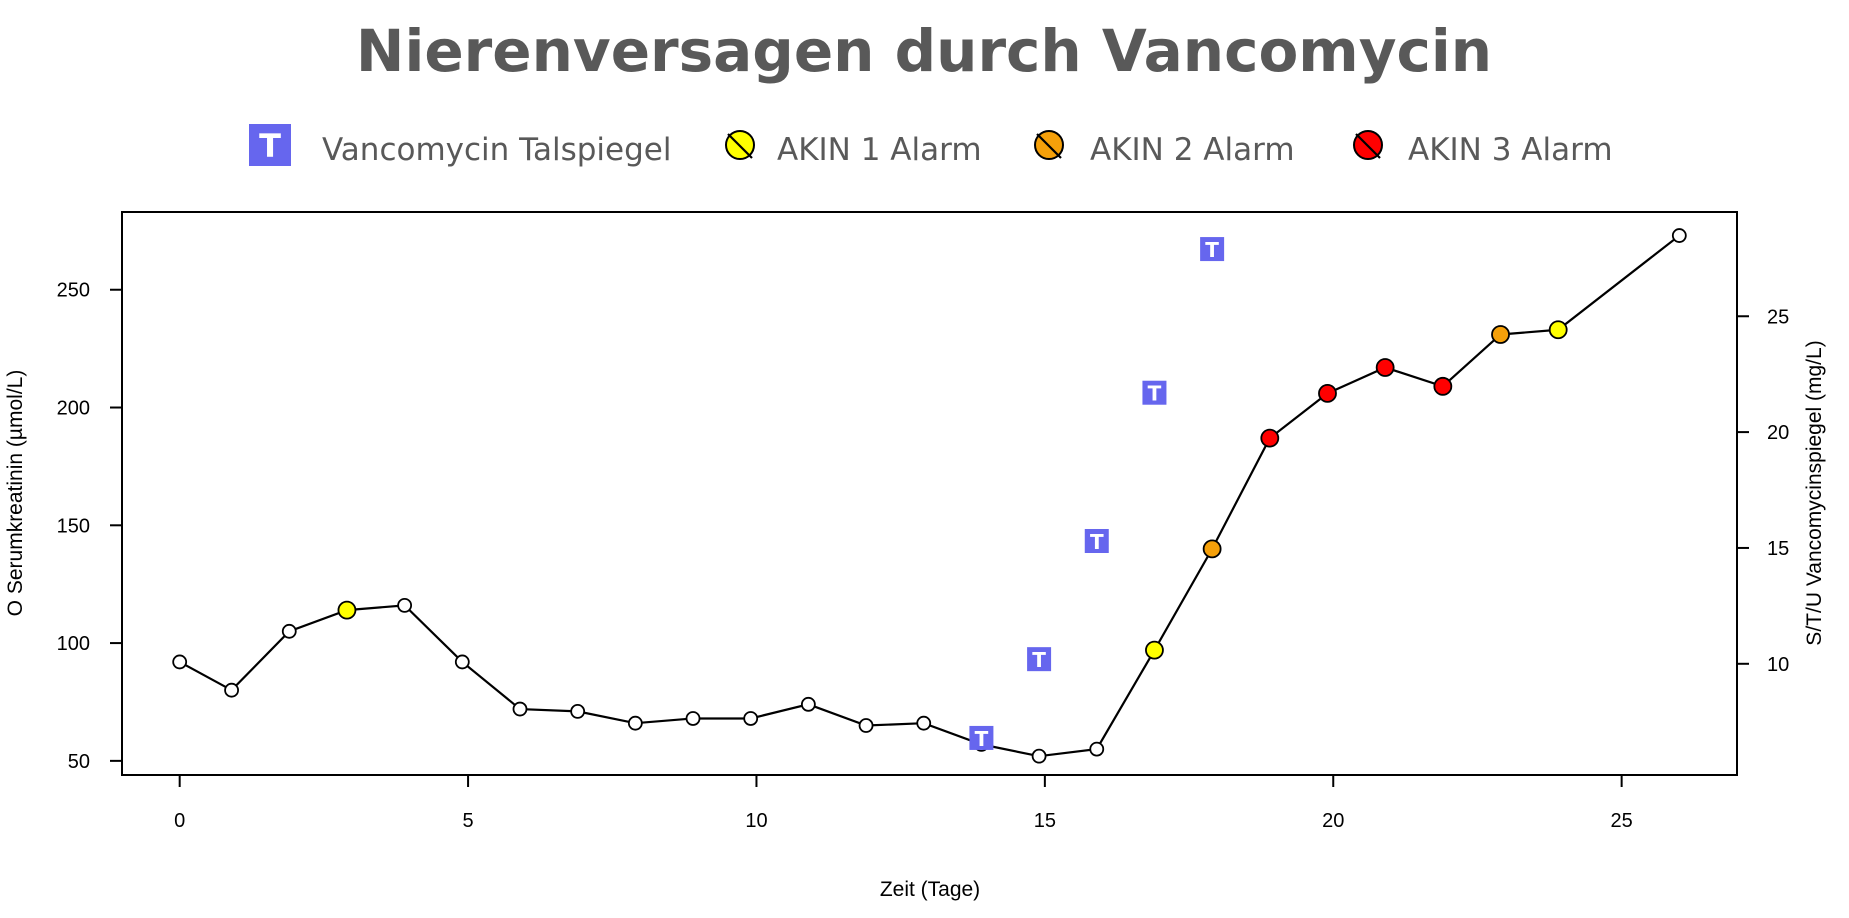  I want to click on x-axis: 0 5 10 15 20 25, so click(903, 803).